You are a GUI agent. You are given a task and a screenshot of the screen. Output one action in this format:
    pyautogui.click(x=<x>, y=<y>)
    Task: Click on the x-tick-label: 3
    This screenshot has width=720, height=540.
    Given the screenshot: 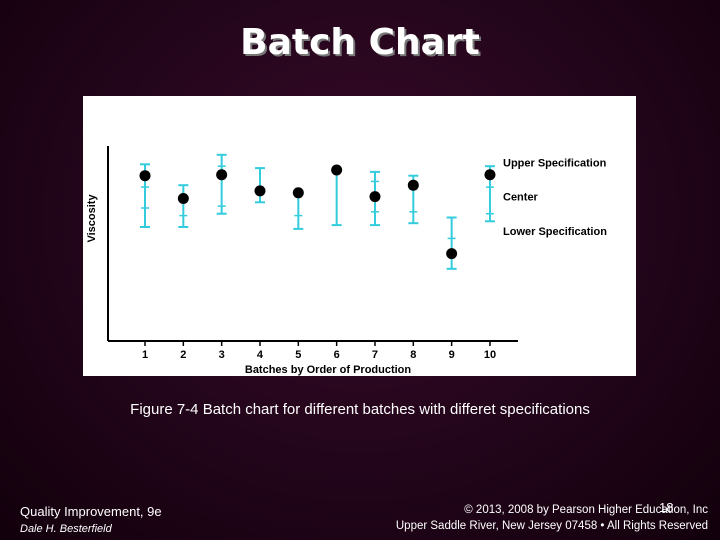 What is the action you would take?
    pyautogui.click(x=222, y=355)
    